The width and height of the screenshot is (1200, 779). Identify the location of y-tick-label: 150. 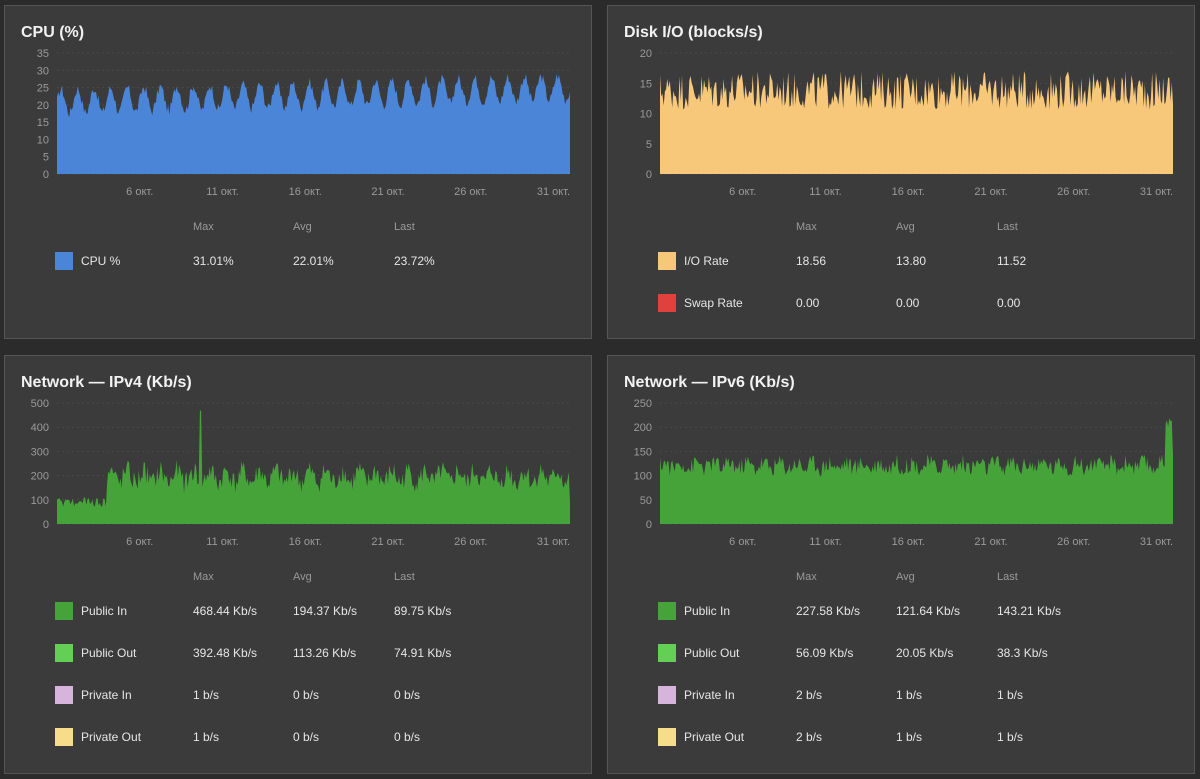
(643, 452).